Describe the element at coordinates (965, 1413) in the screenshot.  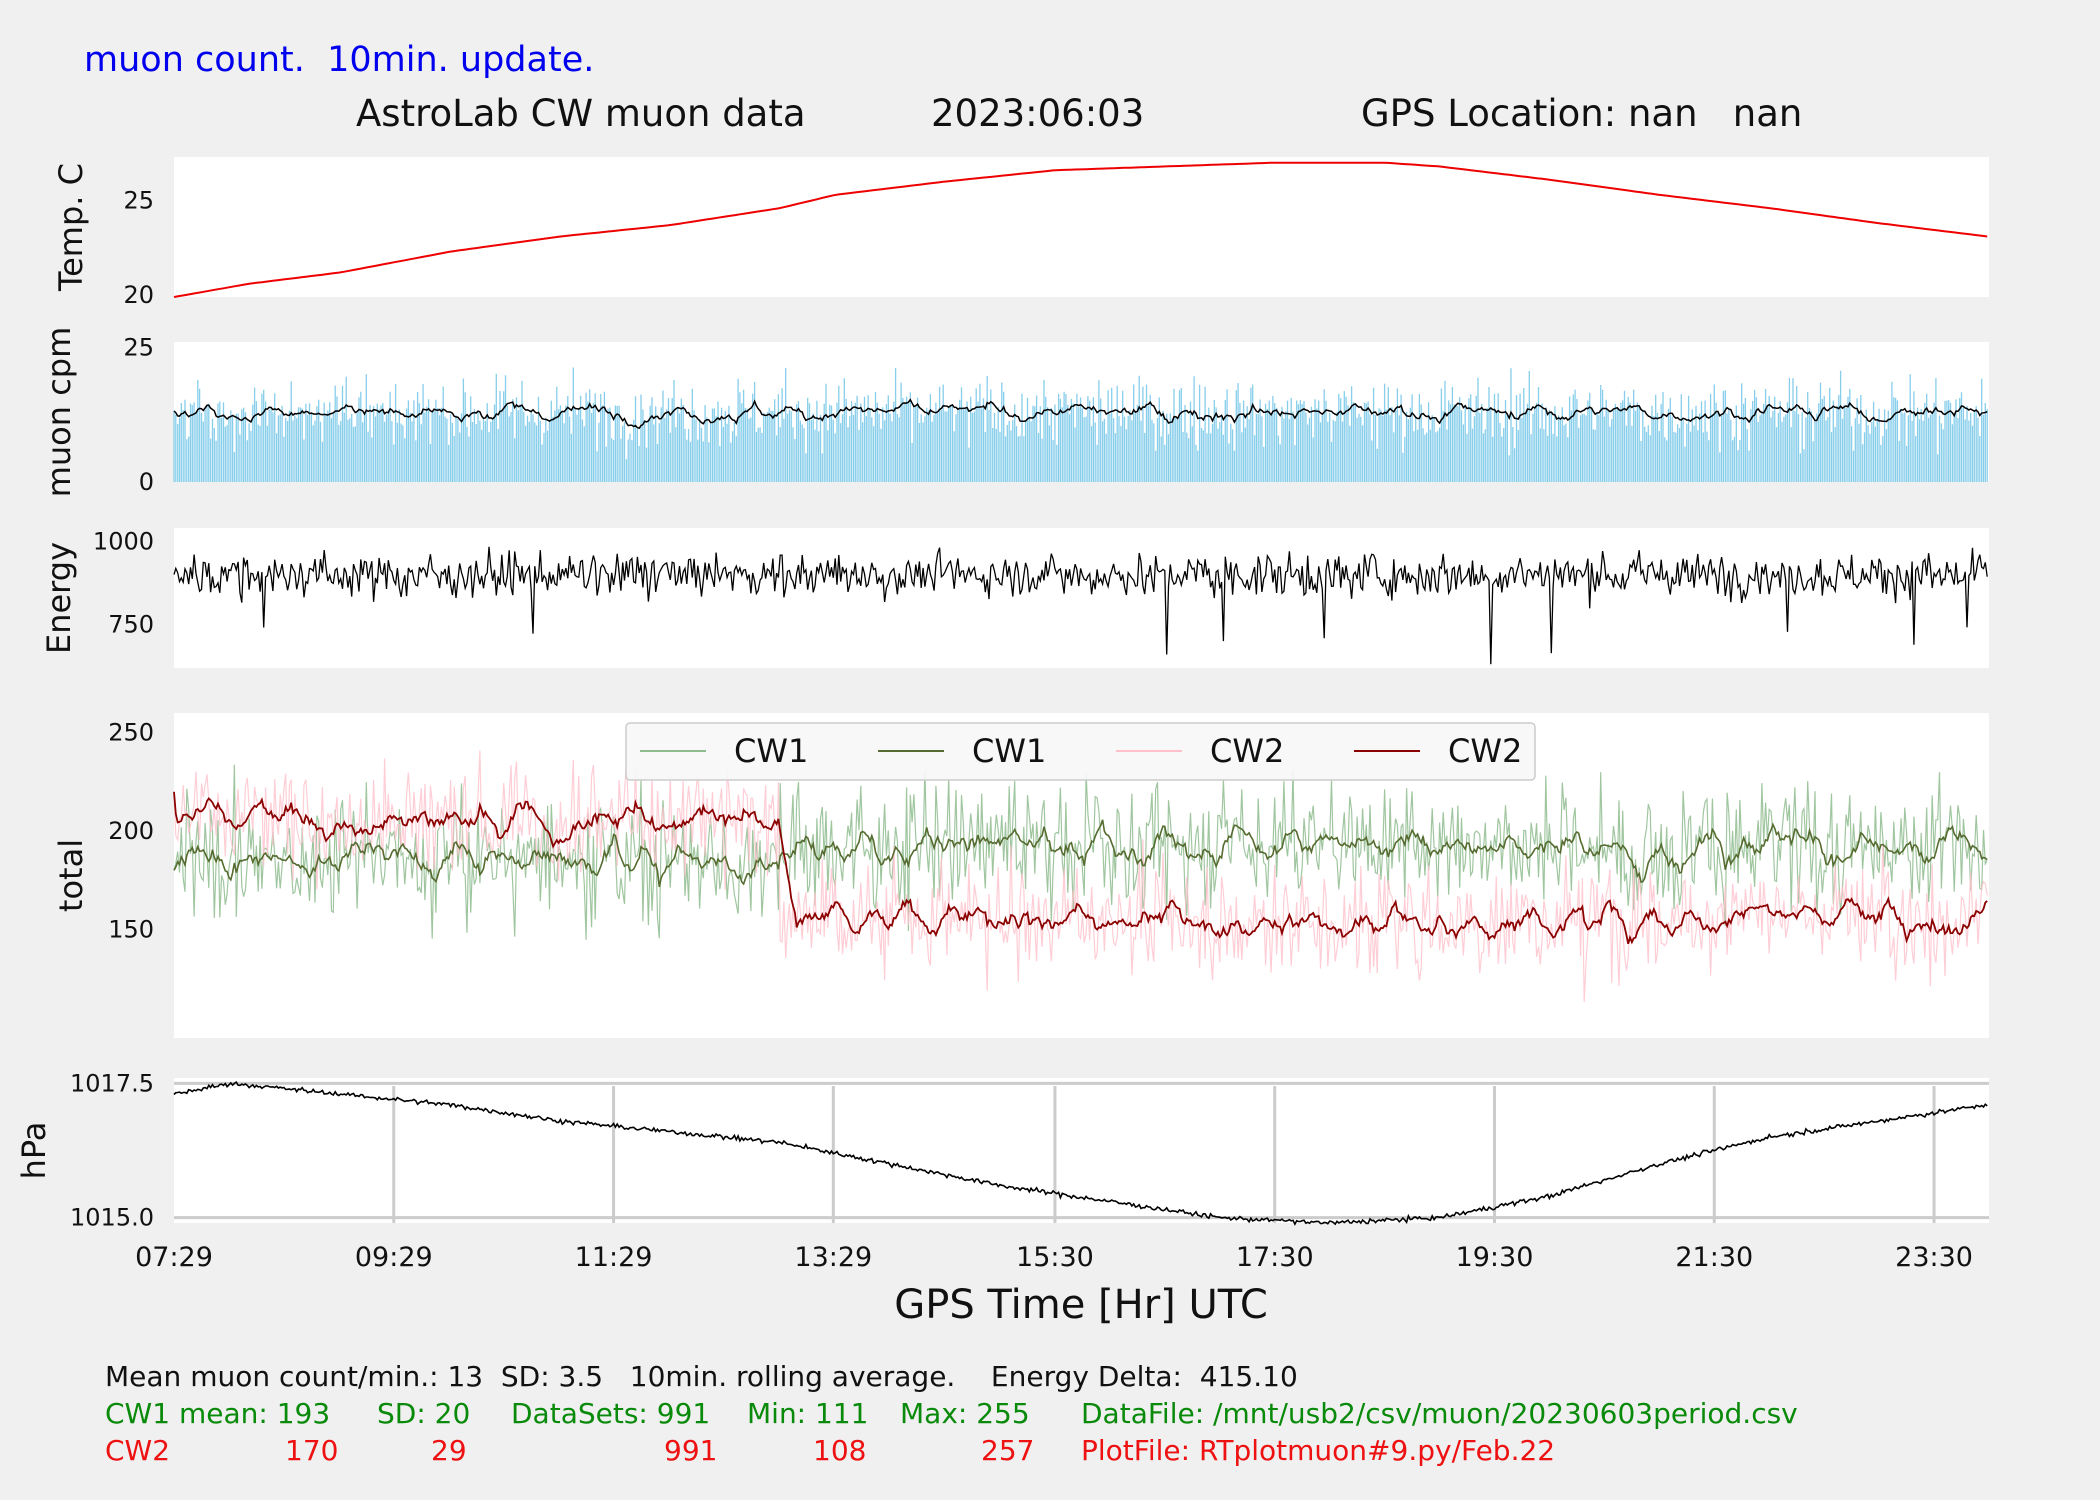
I see `cw1-max: Max: 255` at that location.